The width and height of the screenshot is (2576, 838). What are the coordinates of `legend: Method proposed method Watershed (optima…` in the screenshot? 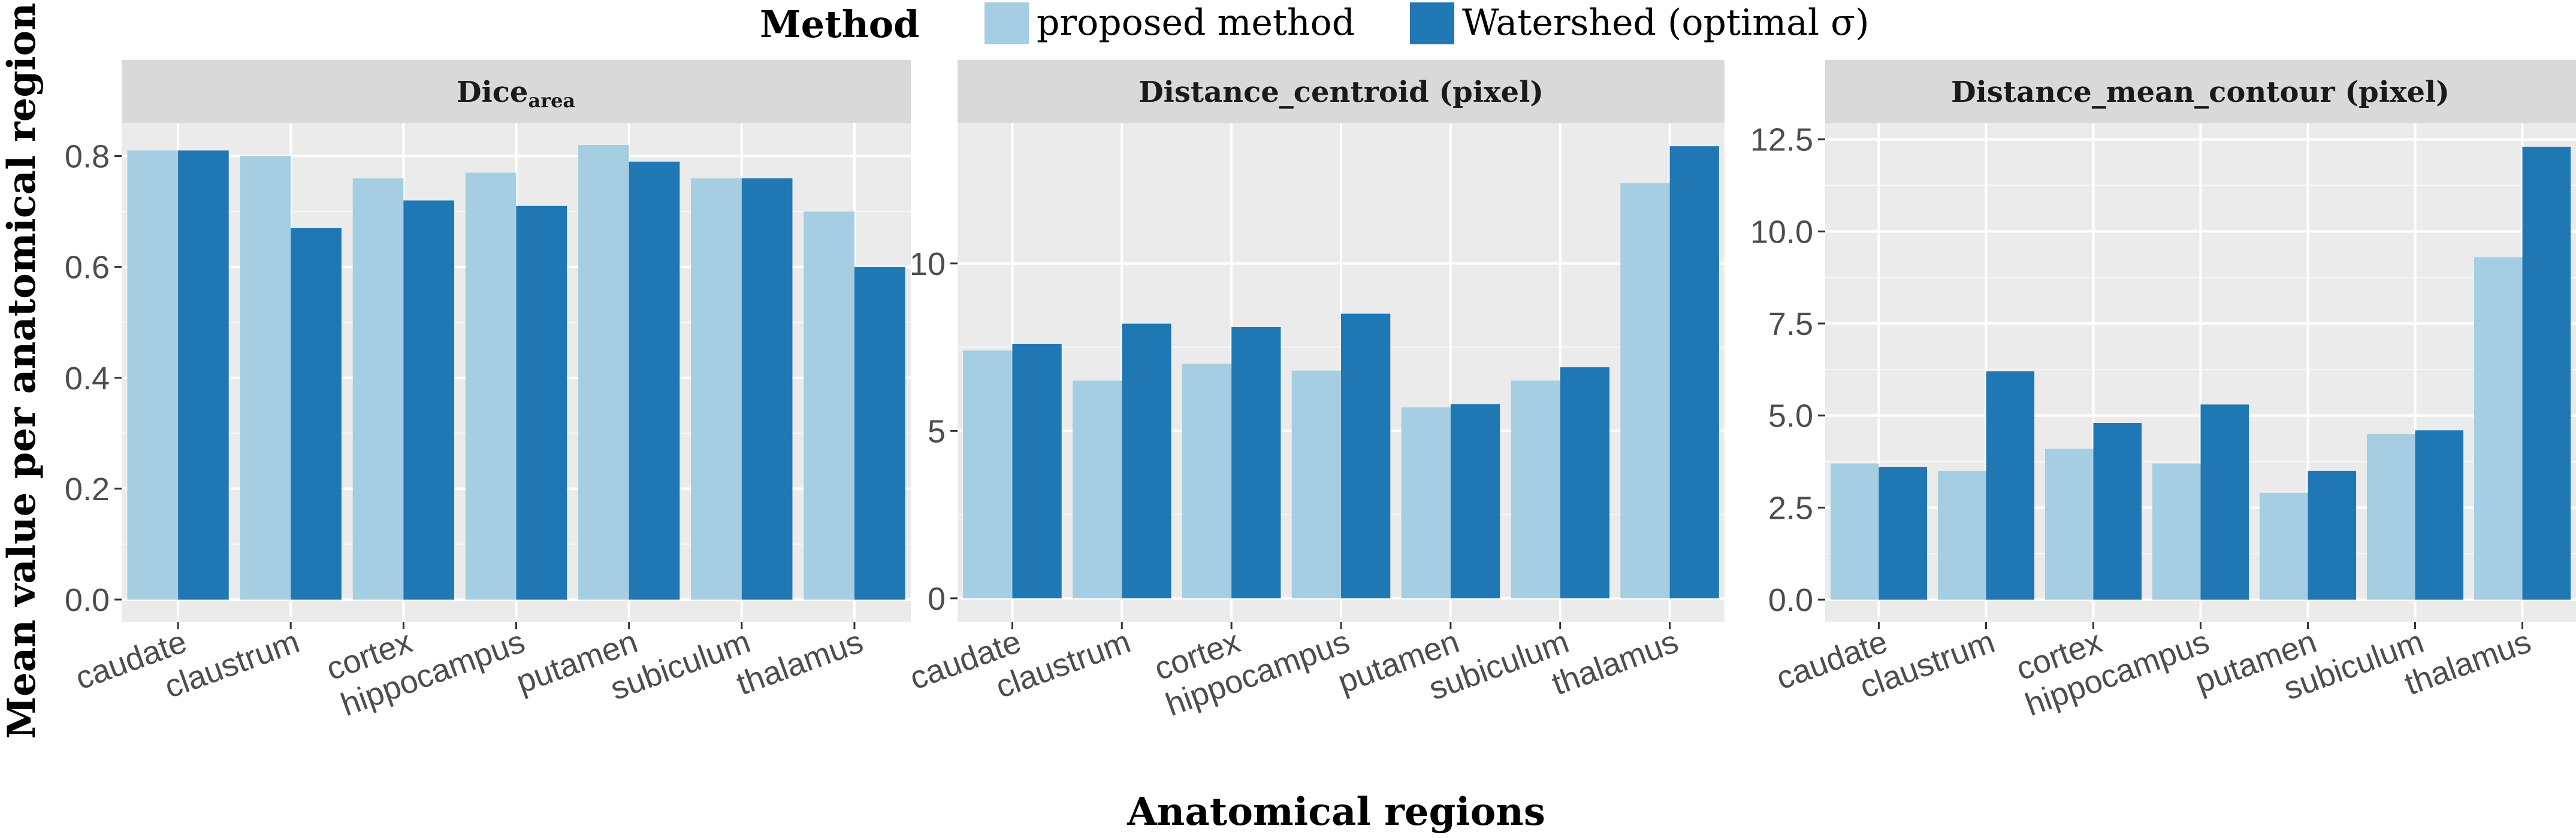 It's located at (1315, 24).